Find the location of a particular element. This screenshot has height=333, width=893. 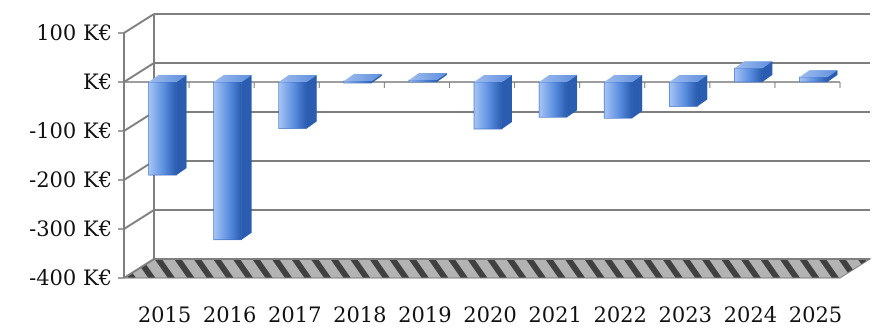

y-tick-label: K€ is located at coordinates (97, 82).